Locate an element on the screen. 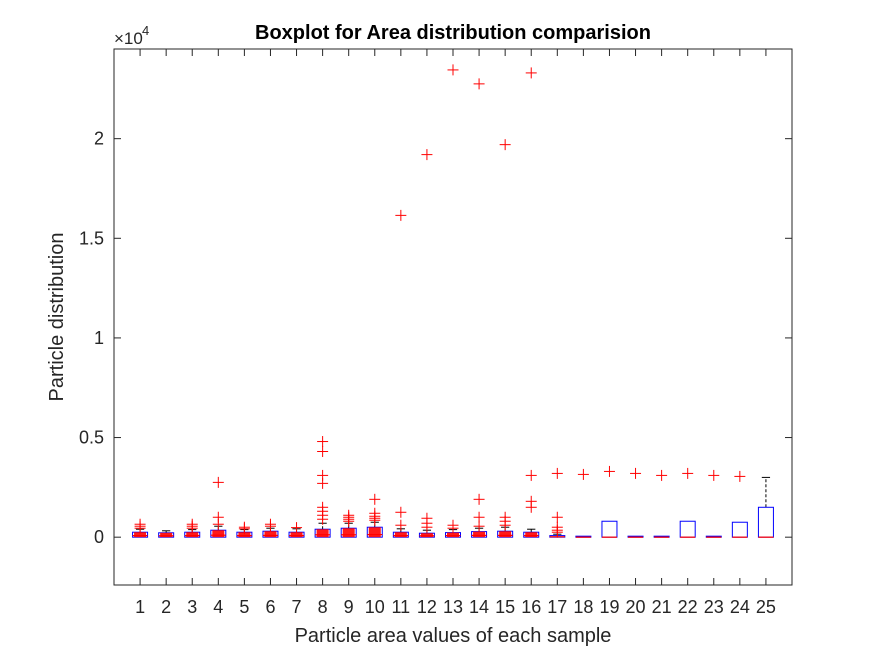  x-tick-label: 5 is located at coordinates (244, 607).